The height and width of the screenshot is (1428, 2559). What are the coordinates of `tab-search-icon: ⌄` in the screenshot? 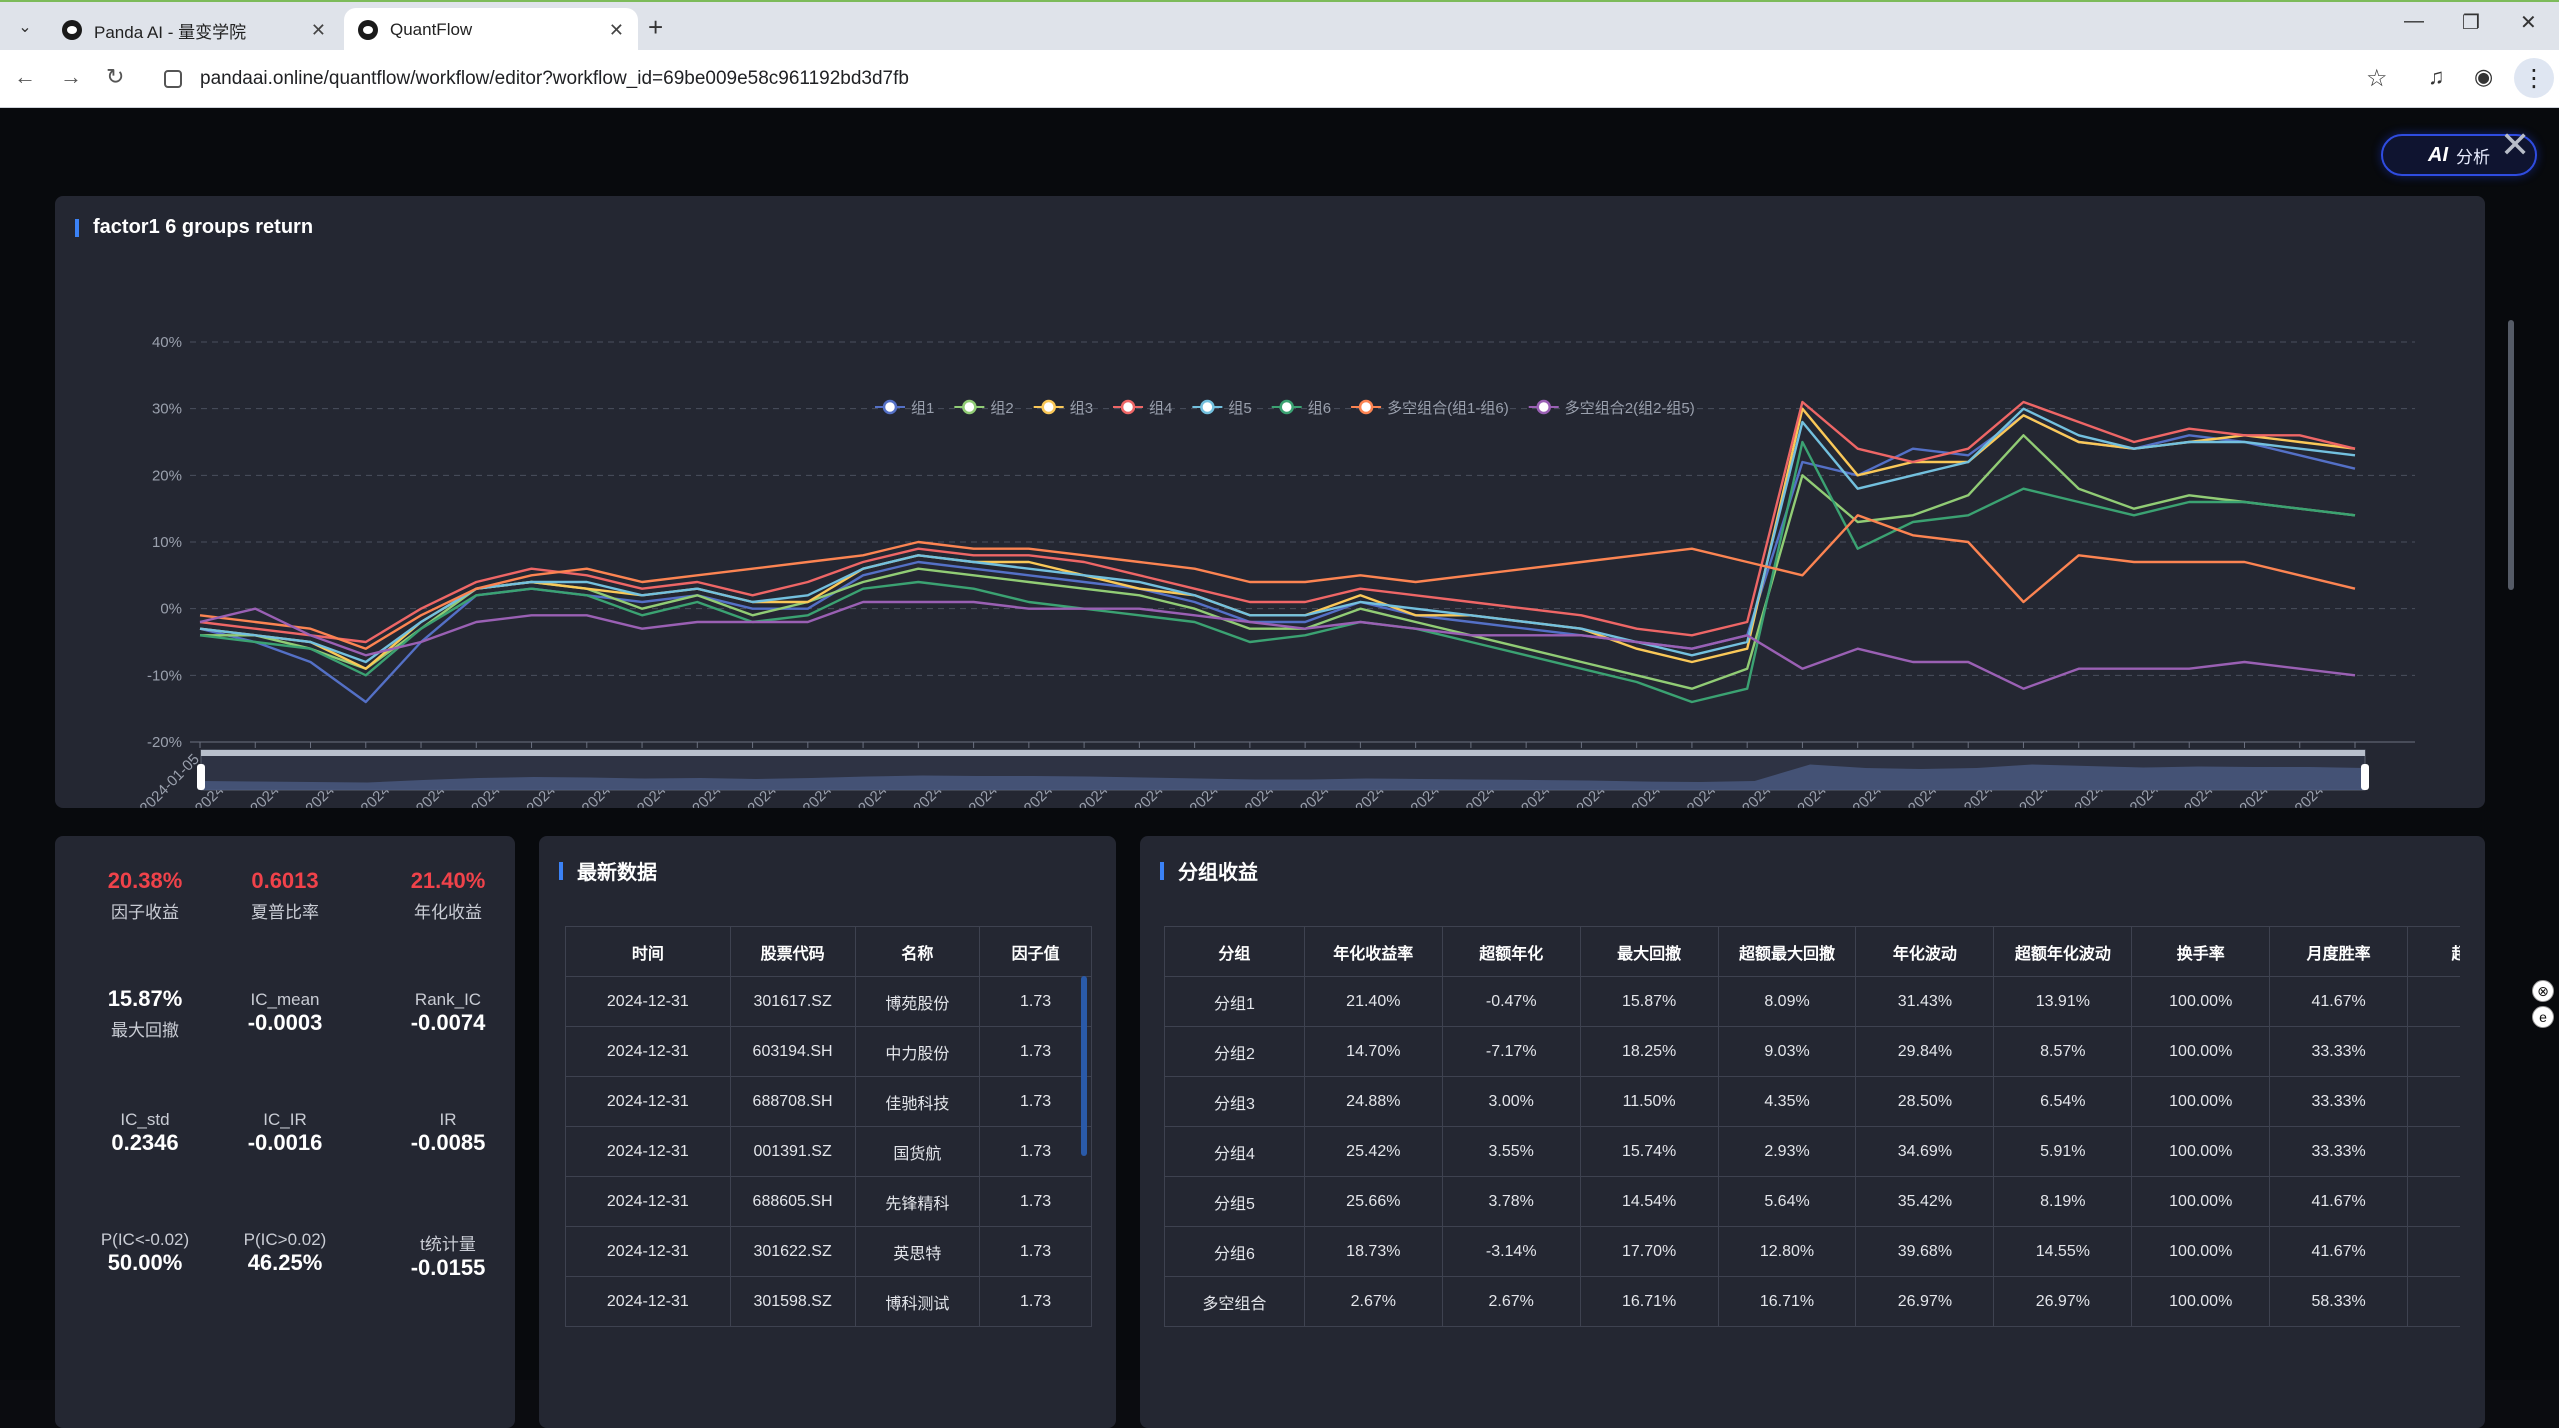 It's located at (25, 27).